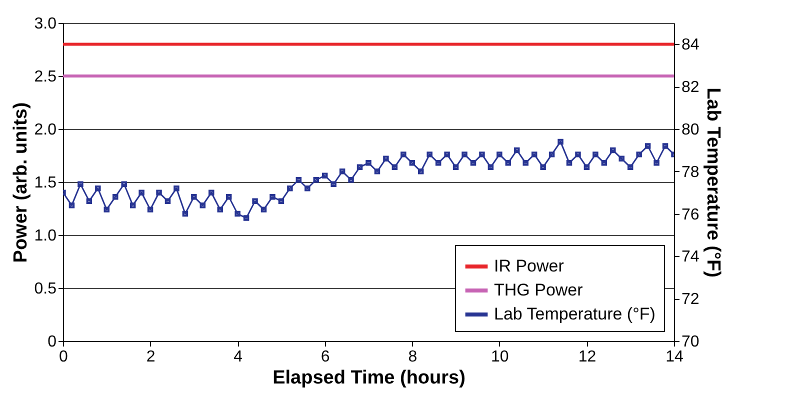  I want to click on y2-tick-label: 76, so click(691, 215).